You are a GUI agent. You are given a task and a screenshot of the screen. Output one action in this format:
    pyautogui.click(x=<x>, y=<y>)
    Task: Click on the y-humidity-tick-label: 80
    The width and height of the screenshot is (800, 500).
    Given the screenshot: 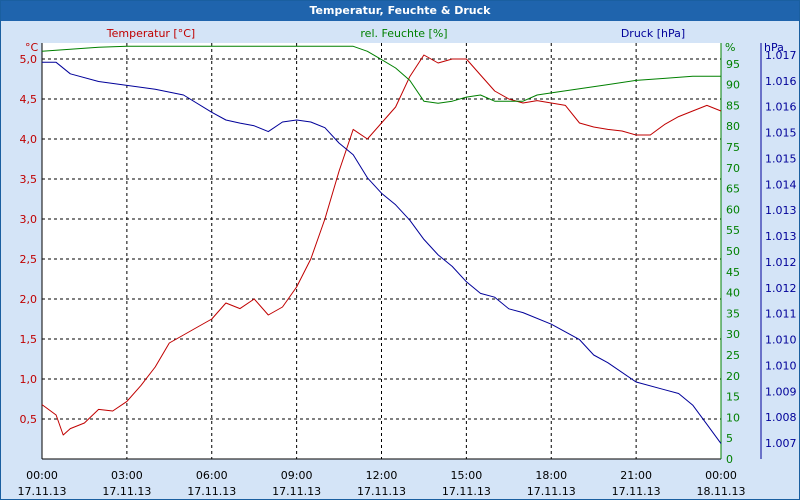 What is the action you would take?
    pyautogui.click(x=733, y=126)
    